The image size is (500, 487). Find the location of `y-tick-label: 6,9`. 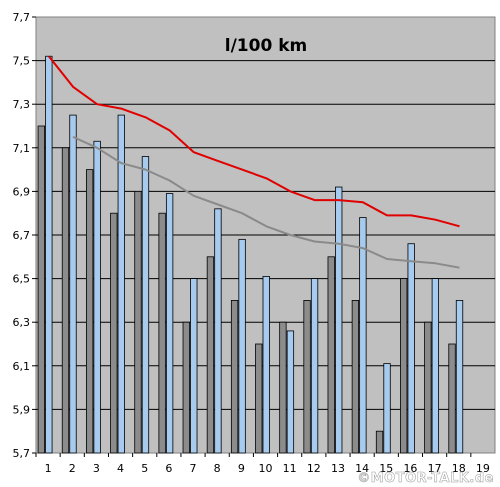

y-tick-label: 6,9 is located at coordinates (22, 191).